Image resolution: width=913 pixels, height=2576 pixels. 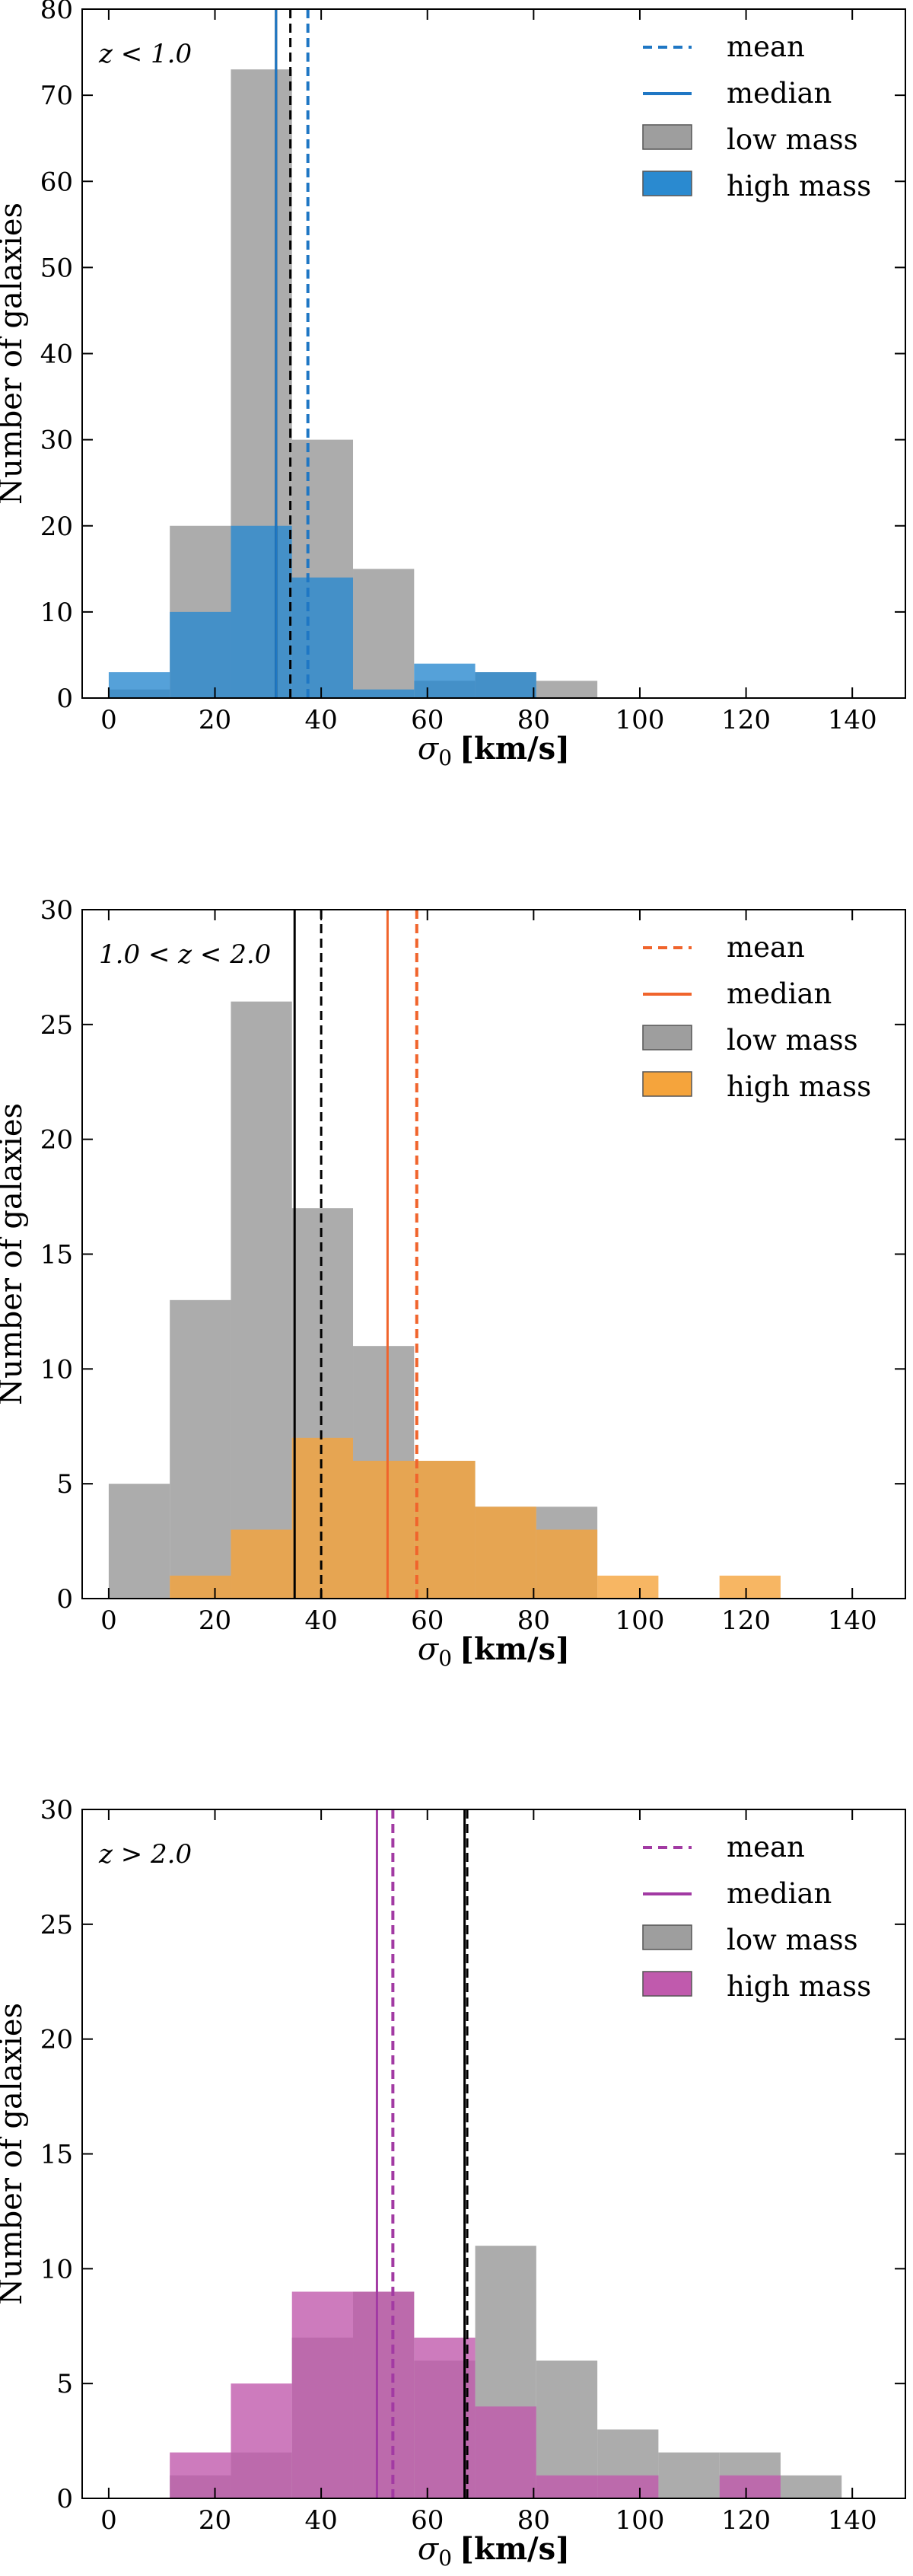 I want to click on y-tick-label: 30, so click(x=57, y=1810).